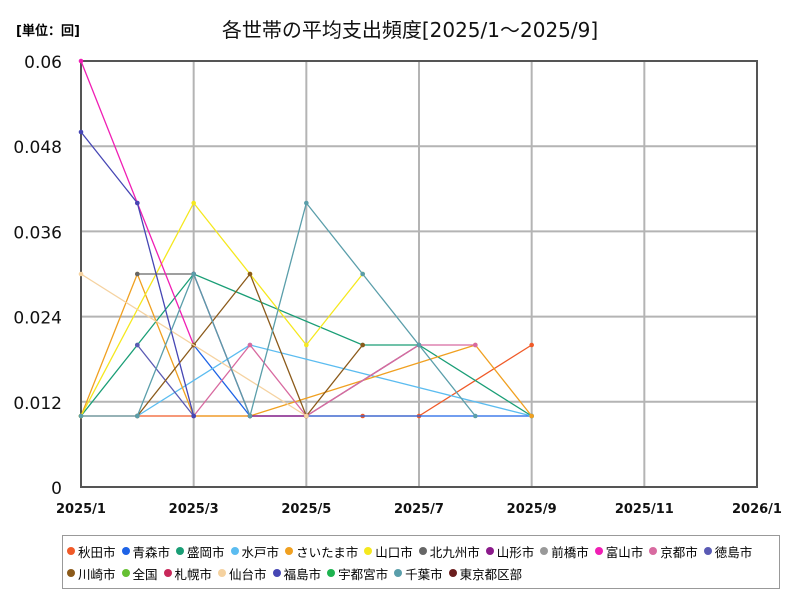 The height and width of the screenshot is (600, 800). Describe the element at coordinates (327, 552) in the screenshot. I see `legend-label: さいたま市` at that location.